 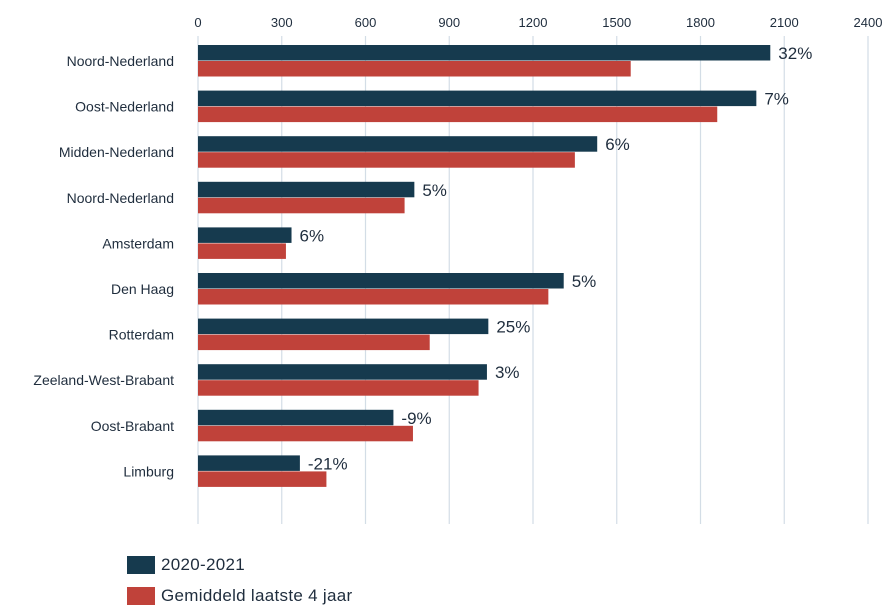 I want to click on legend-item-series-1: 2020-2021, so click(x=239, y=565).